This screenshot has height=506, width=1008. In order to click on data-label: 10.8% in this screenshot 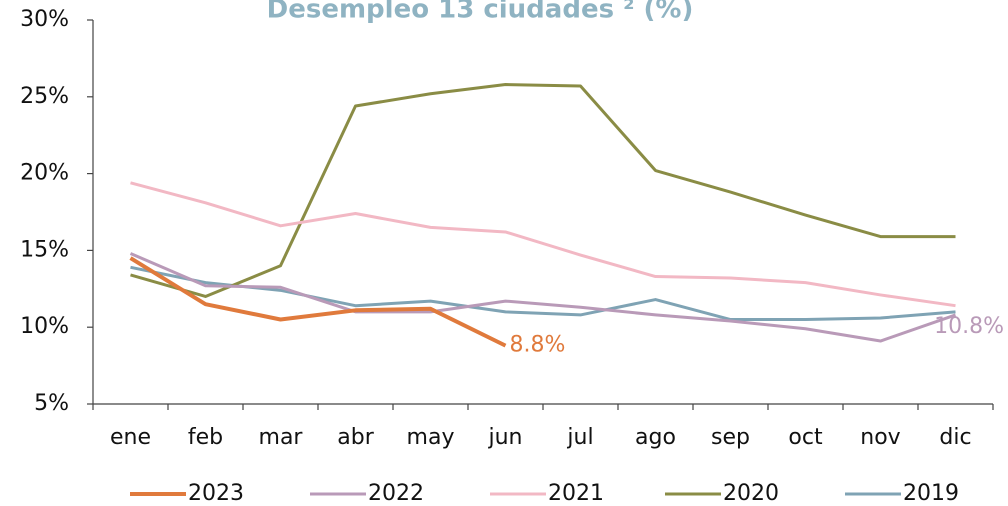, I will do `click(969, 326)`.